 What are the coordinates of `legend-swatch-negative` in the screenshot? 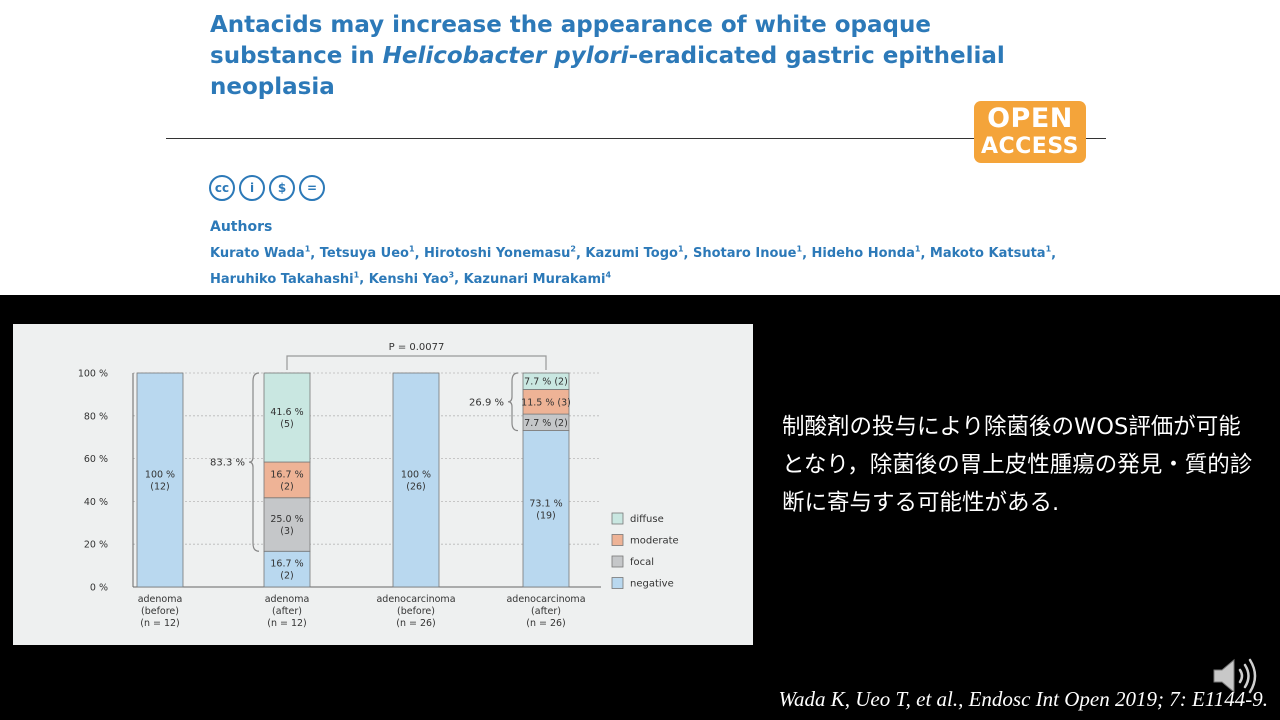 It's located at (617, 583).